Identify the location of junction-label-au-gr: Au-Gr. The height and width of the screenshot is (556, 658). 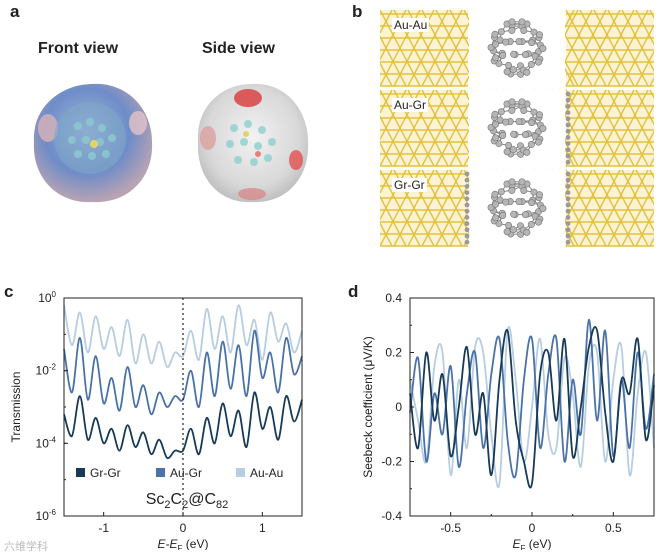
(410, 105).